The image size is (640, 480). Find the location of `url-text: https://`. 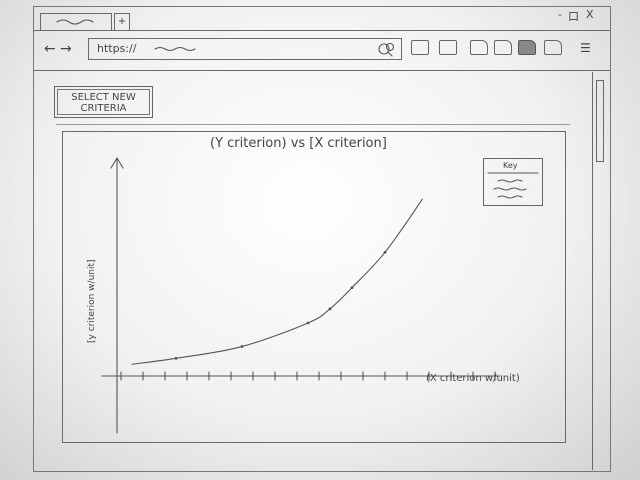

url-text: https:// is located at coordinates (117, 48).